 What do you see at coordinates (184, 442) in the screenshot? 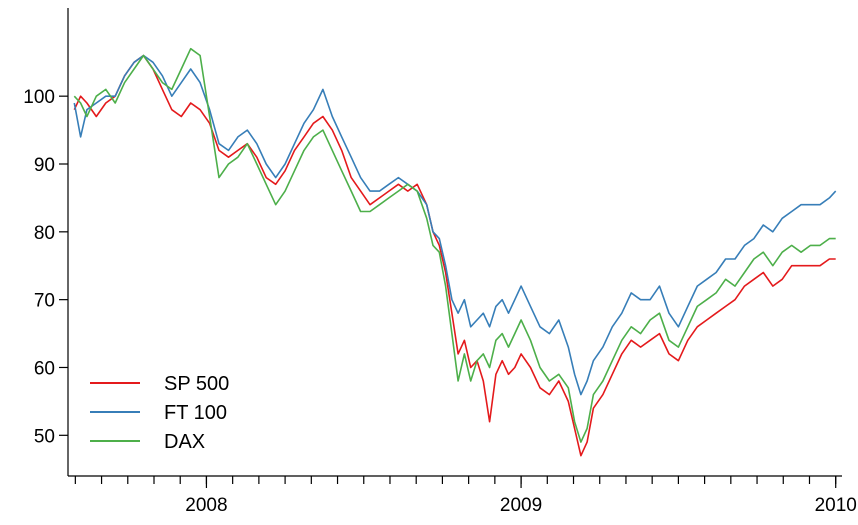
I see `legend-label: DAX` at bounding box center [184, 442].